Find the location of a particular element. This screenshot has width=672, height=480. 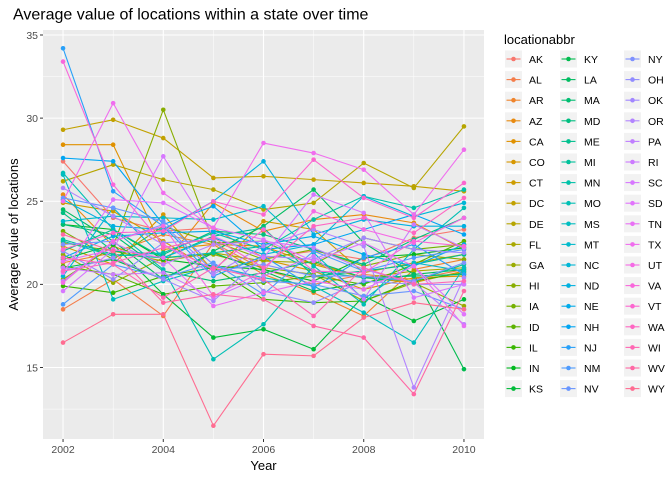

data-point-nd is located at coordinates (113, 226).